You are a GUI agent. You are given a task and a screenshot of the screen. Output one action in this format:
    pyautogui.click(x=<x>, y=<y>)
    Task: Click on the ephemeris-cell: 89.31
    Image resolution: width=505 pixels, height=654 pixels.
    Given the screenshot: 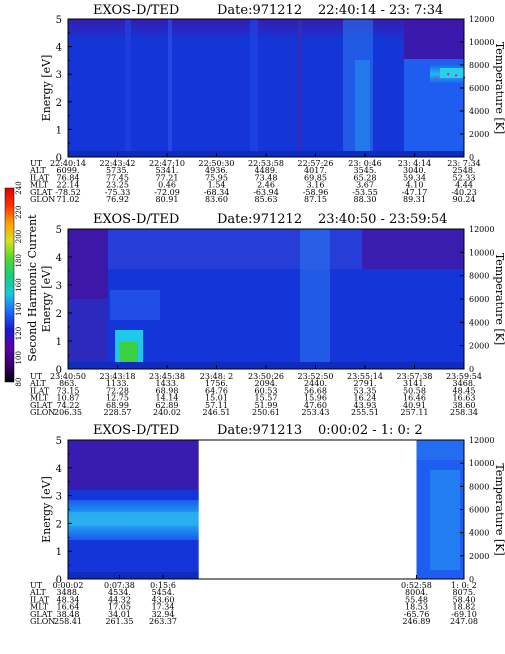 What is the action you would take?
    pyautogui.click(x=414, y=199)
    